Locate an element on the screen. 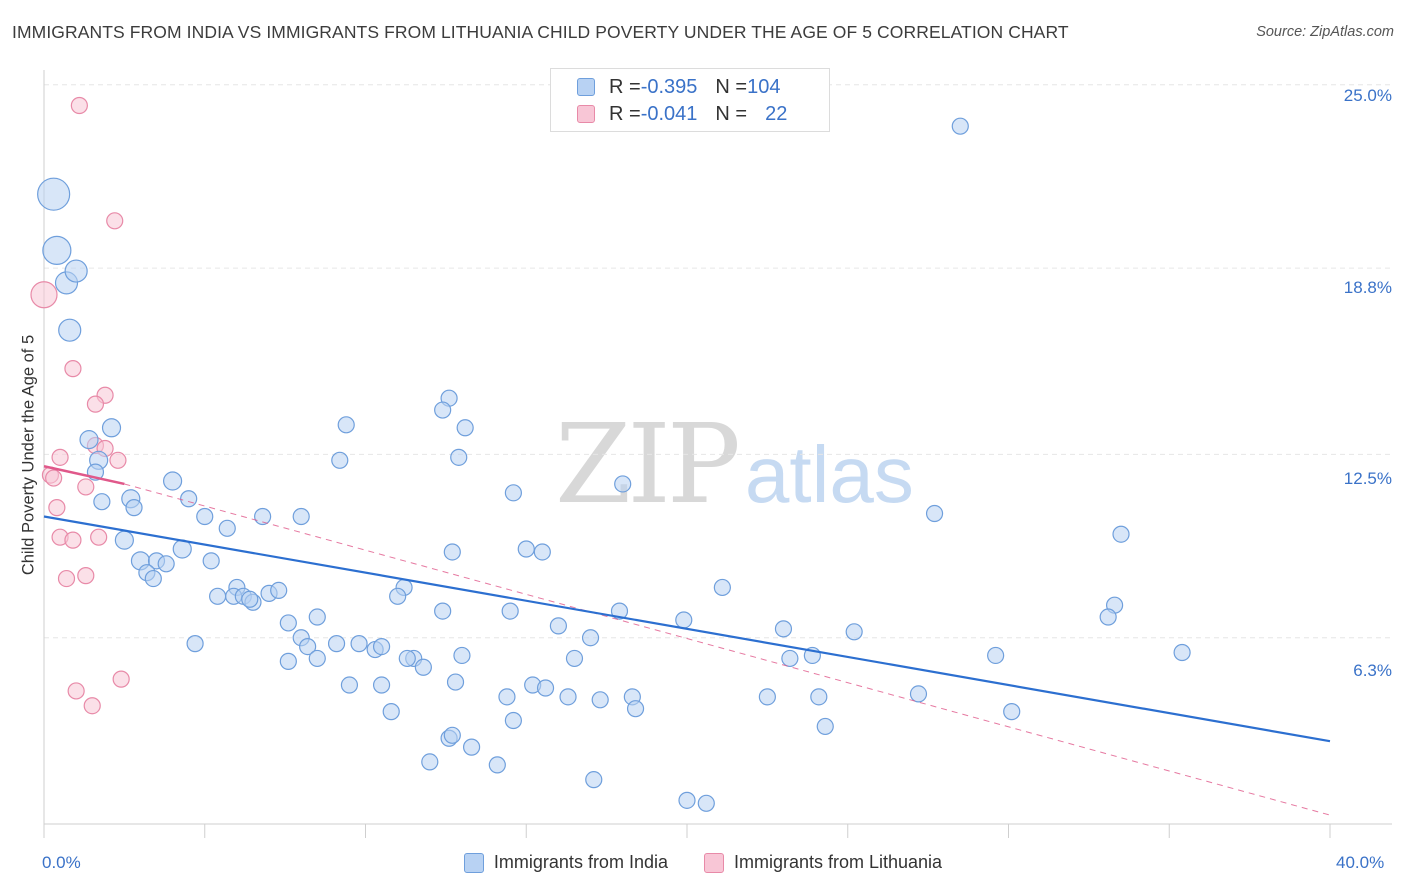 The height and width of the screenshot is (892, 1406). lithuania-r-value: -0.041 is located at coordinates (669, 113).